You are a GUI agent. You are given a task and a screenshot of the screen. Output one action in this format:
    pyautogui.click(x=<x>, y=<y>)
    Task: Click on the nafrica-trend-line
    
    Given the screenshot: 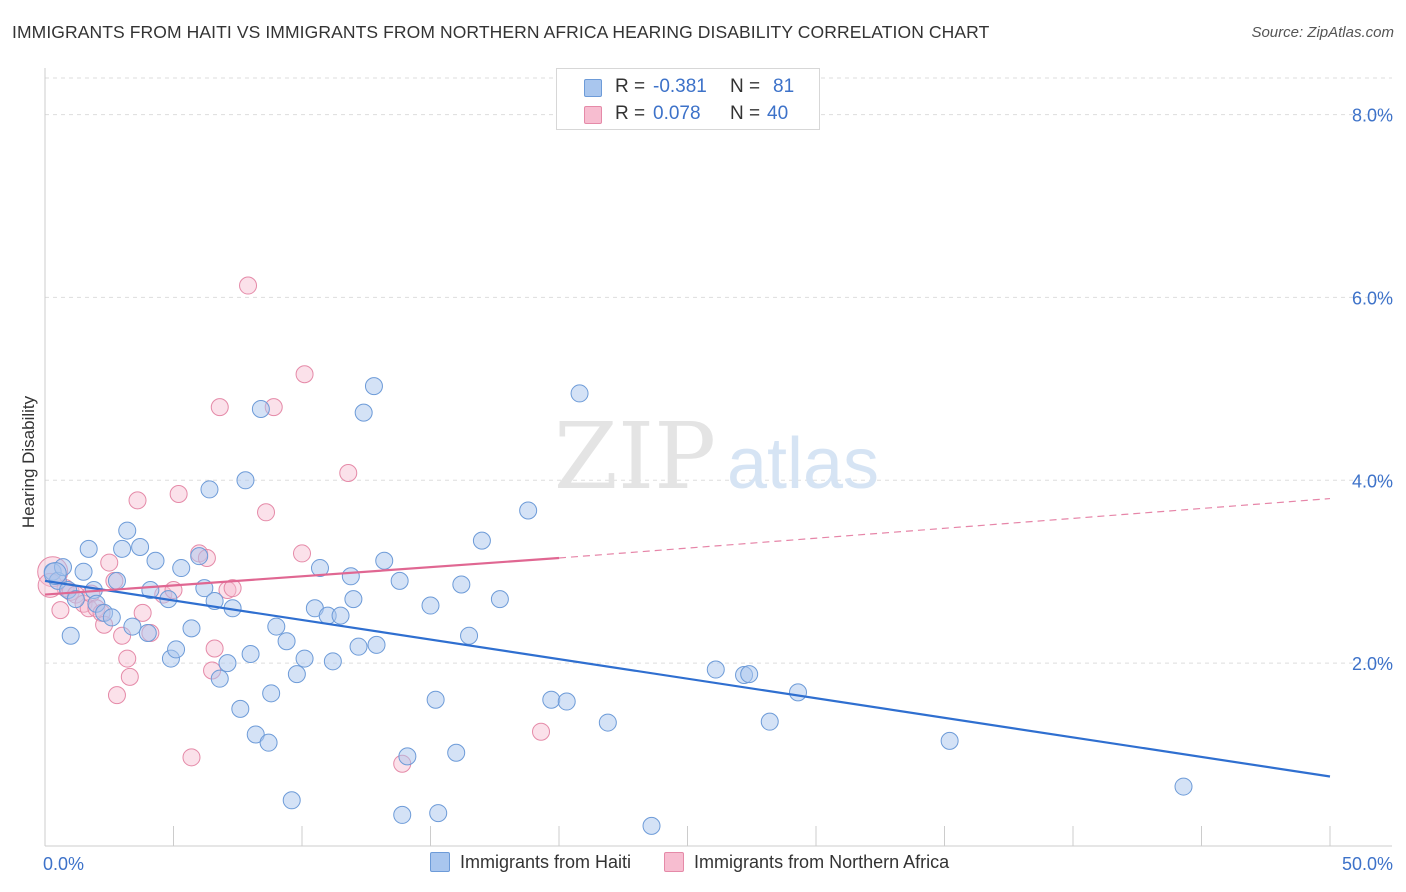 What is the action you would take?
    pyautogui.click(x=302, y=576)
    